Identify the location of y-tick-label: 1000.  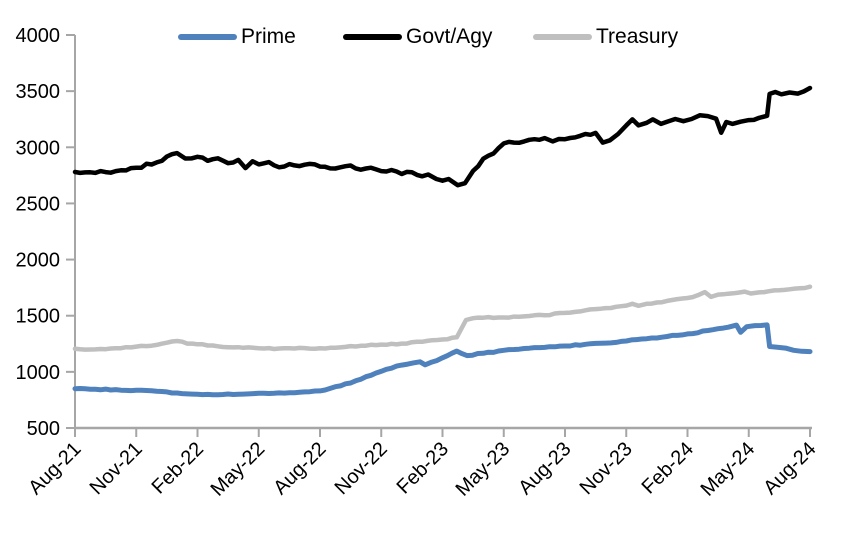
(38, 373).